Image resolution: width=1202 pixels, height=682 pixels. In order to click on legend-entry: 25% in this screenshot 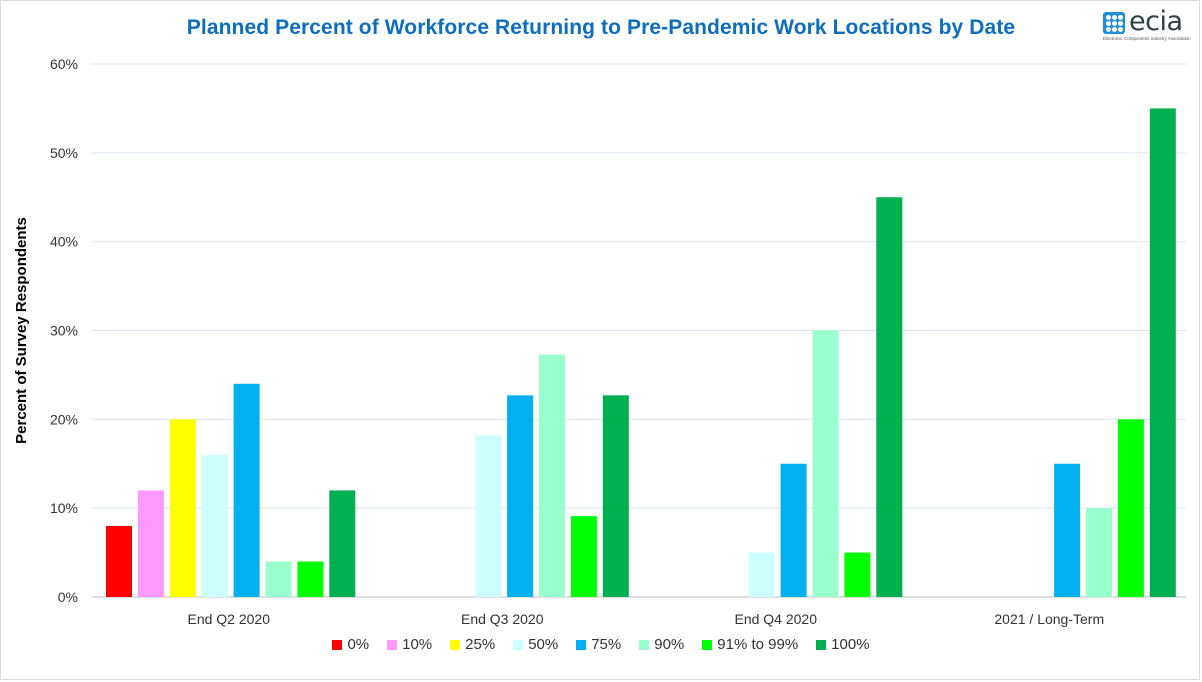, I will do `click(472, 644)`.